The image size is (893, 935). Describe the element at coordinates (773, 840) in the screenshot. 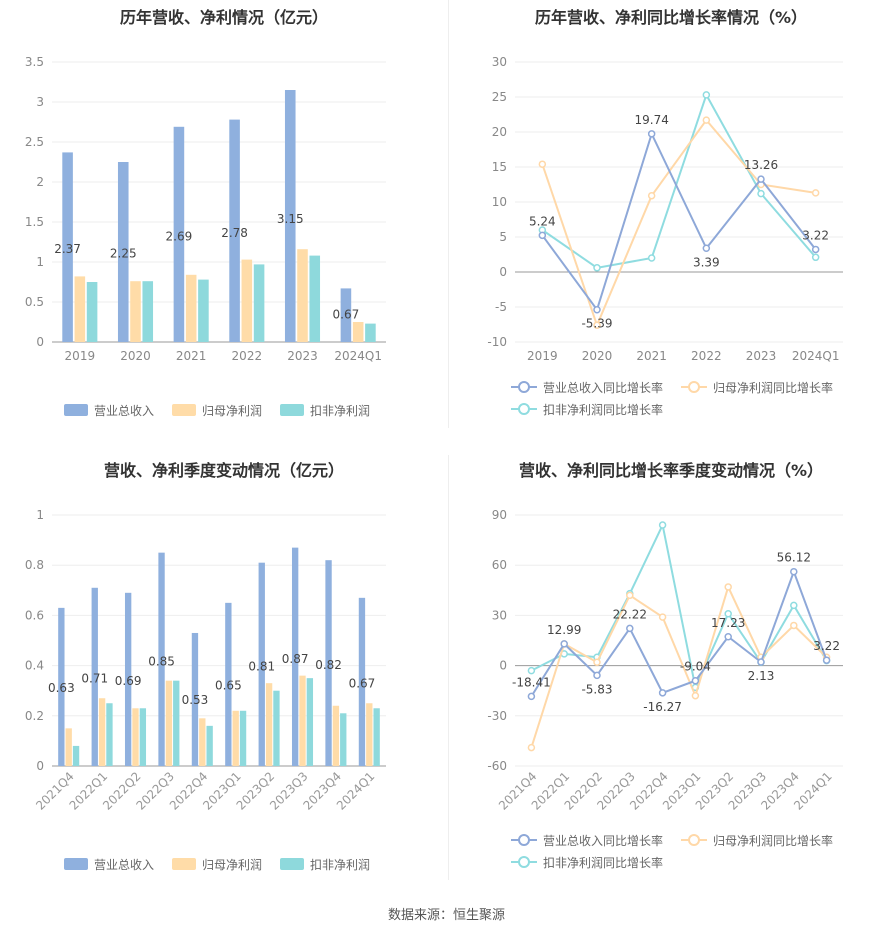

I see `legend-label: 归母净利润同比增长率` at that location.